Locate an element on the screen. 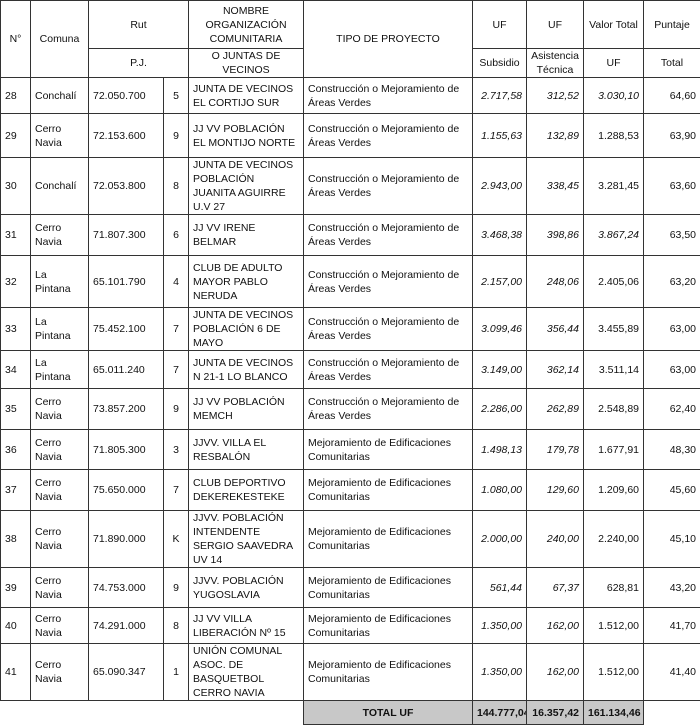 This screenshot has width=700, height=725. header-cell: Puntaje is located at coordinates (672, 25).